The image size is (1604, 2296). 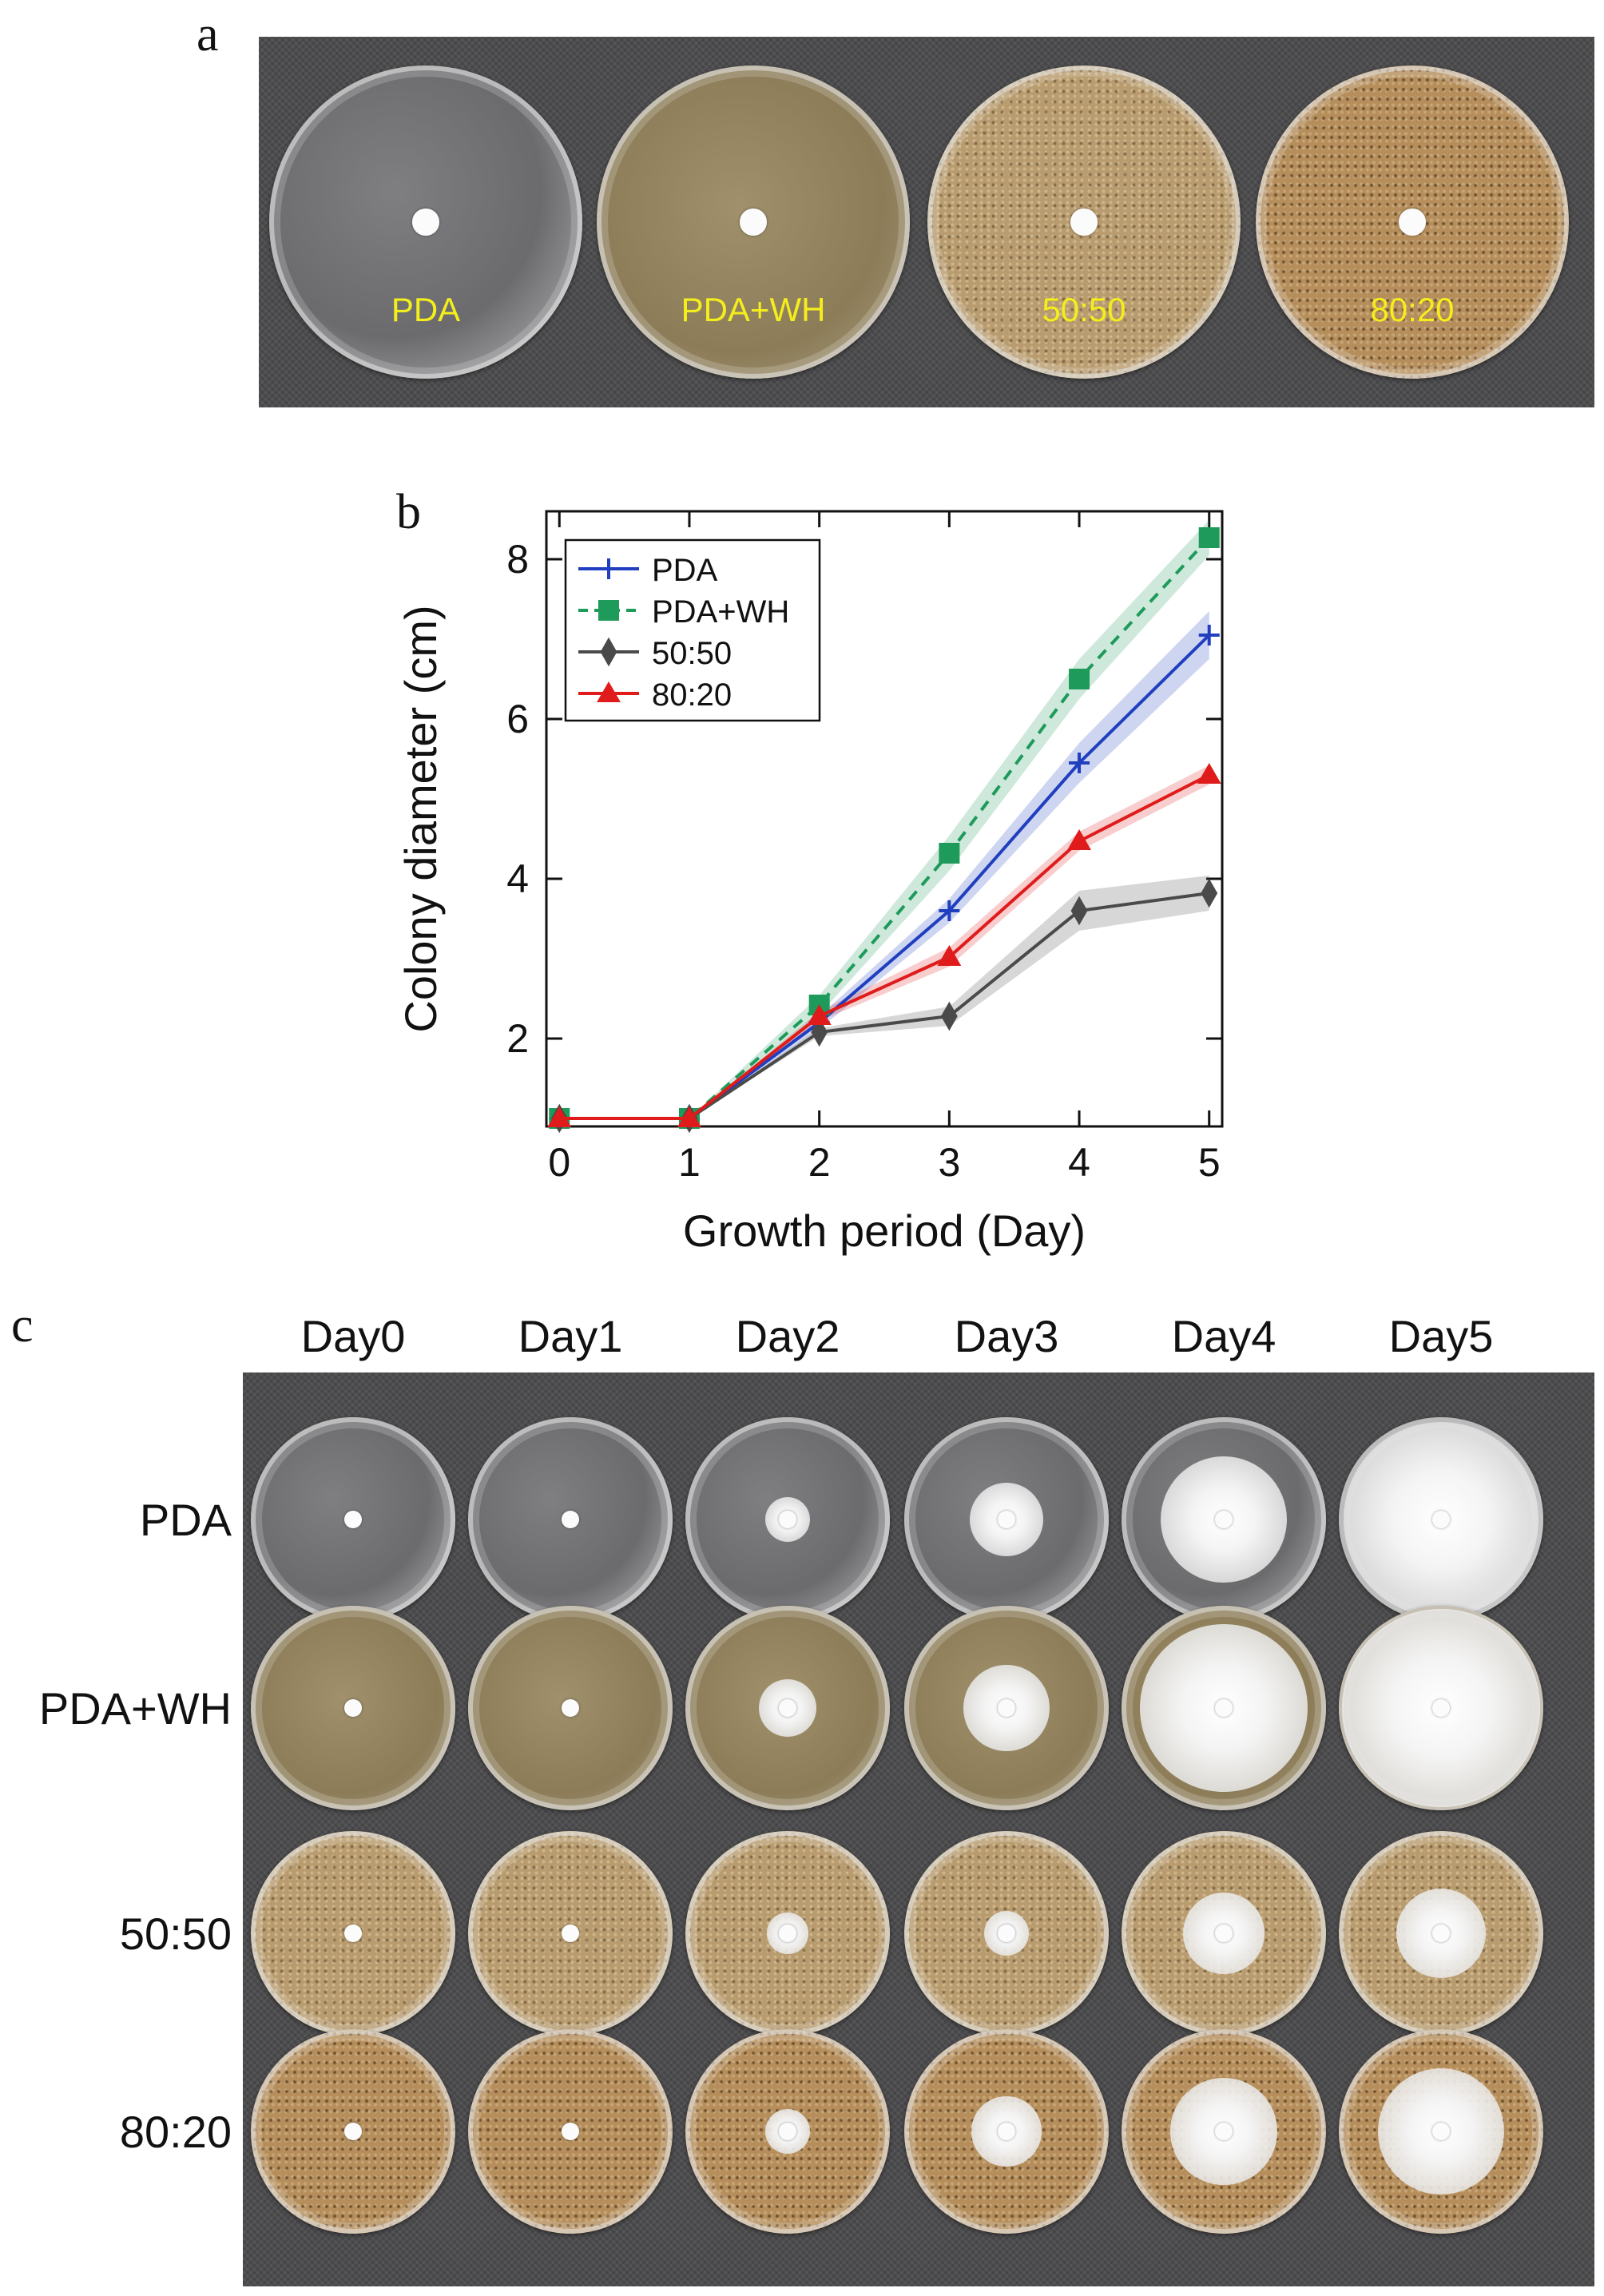 What do you see at coordinates (1079, 1162) in the screenshot?
I see `x-tick-label: 4` at bounding box center [1079, 1162].